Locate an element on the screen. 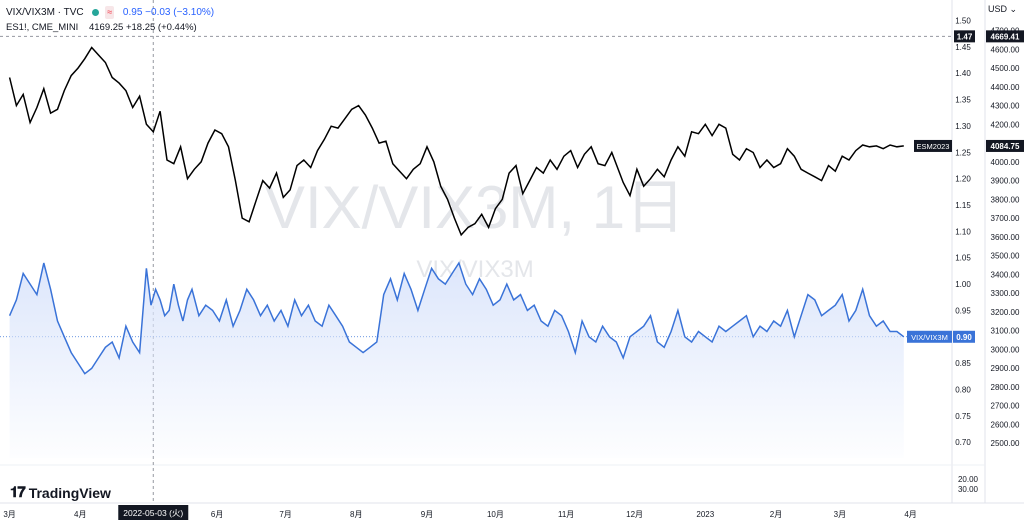  time-axis-tick-label: 12月 is located at coordinates (634, 514).